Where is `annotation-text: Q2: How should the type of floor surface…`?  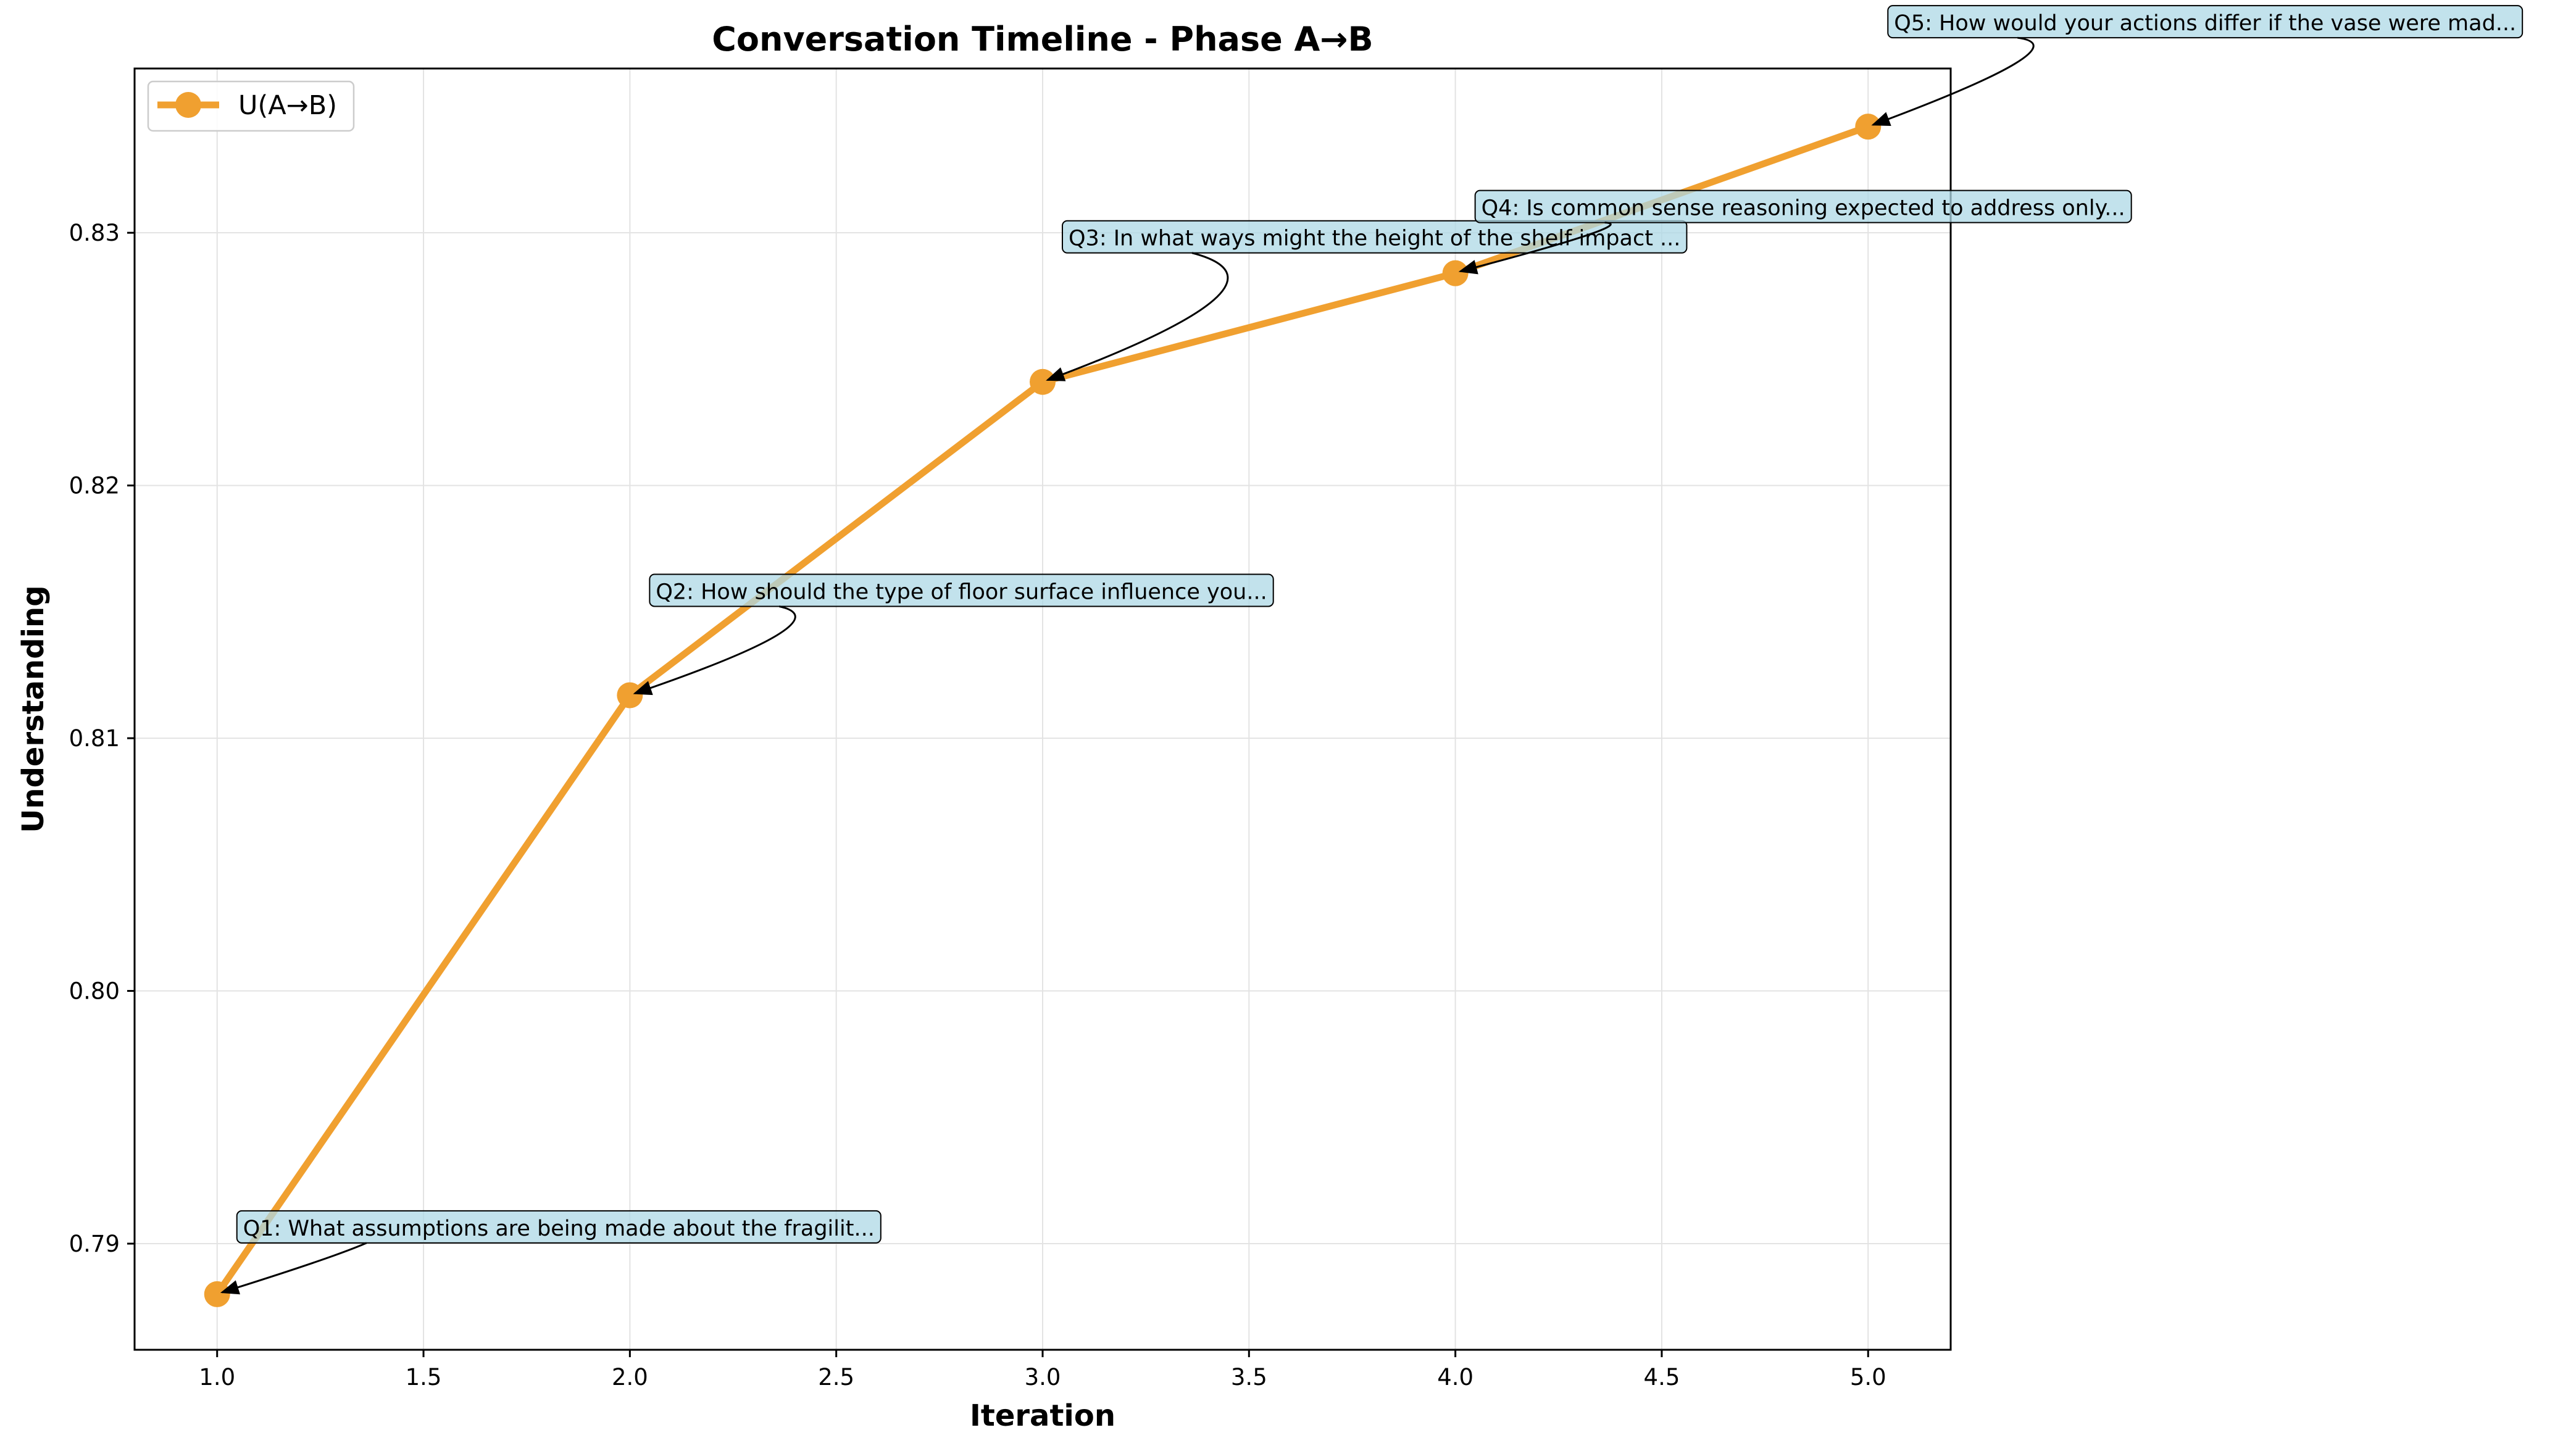 annotation-text: Q2: How should the type of floor surface… is located at coordinates (961, 592).